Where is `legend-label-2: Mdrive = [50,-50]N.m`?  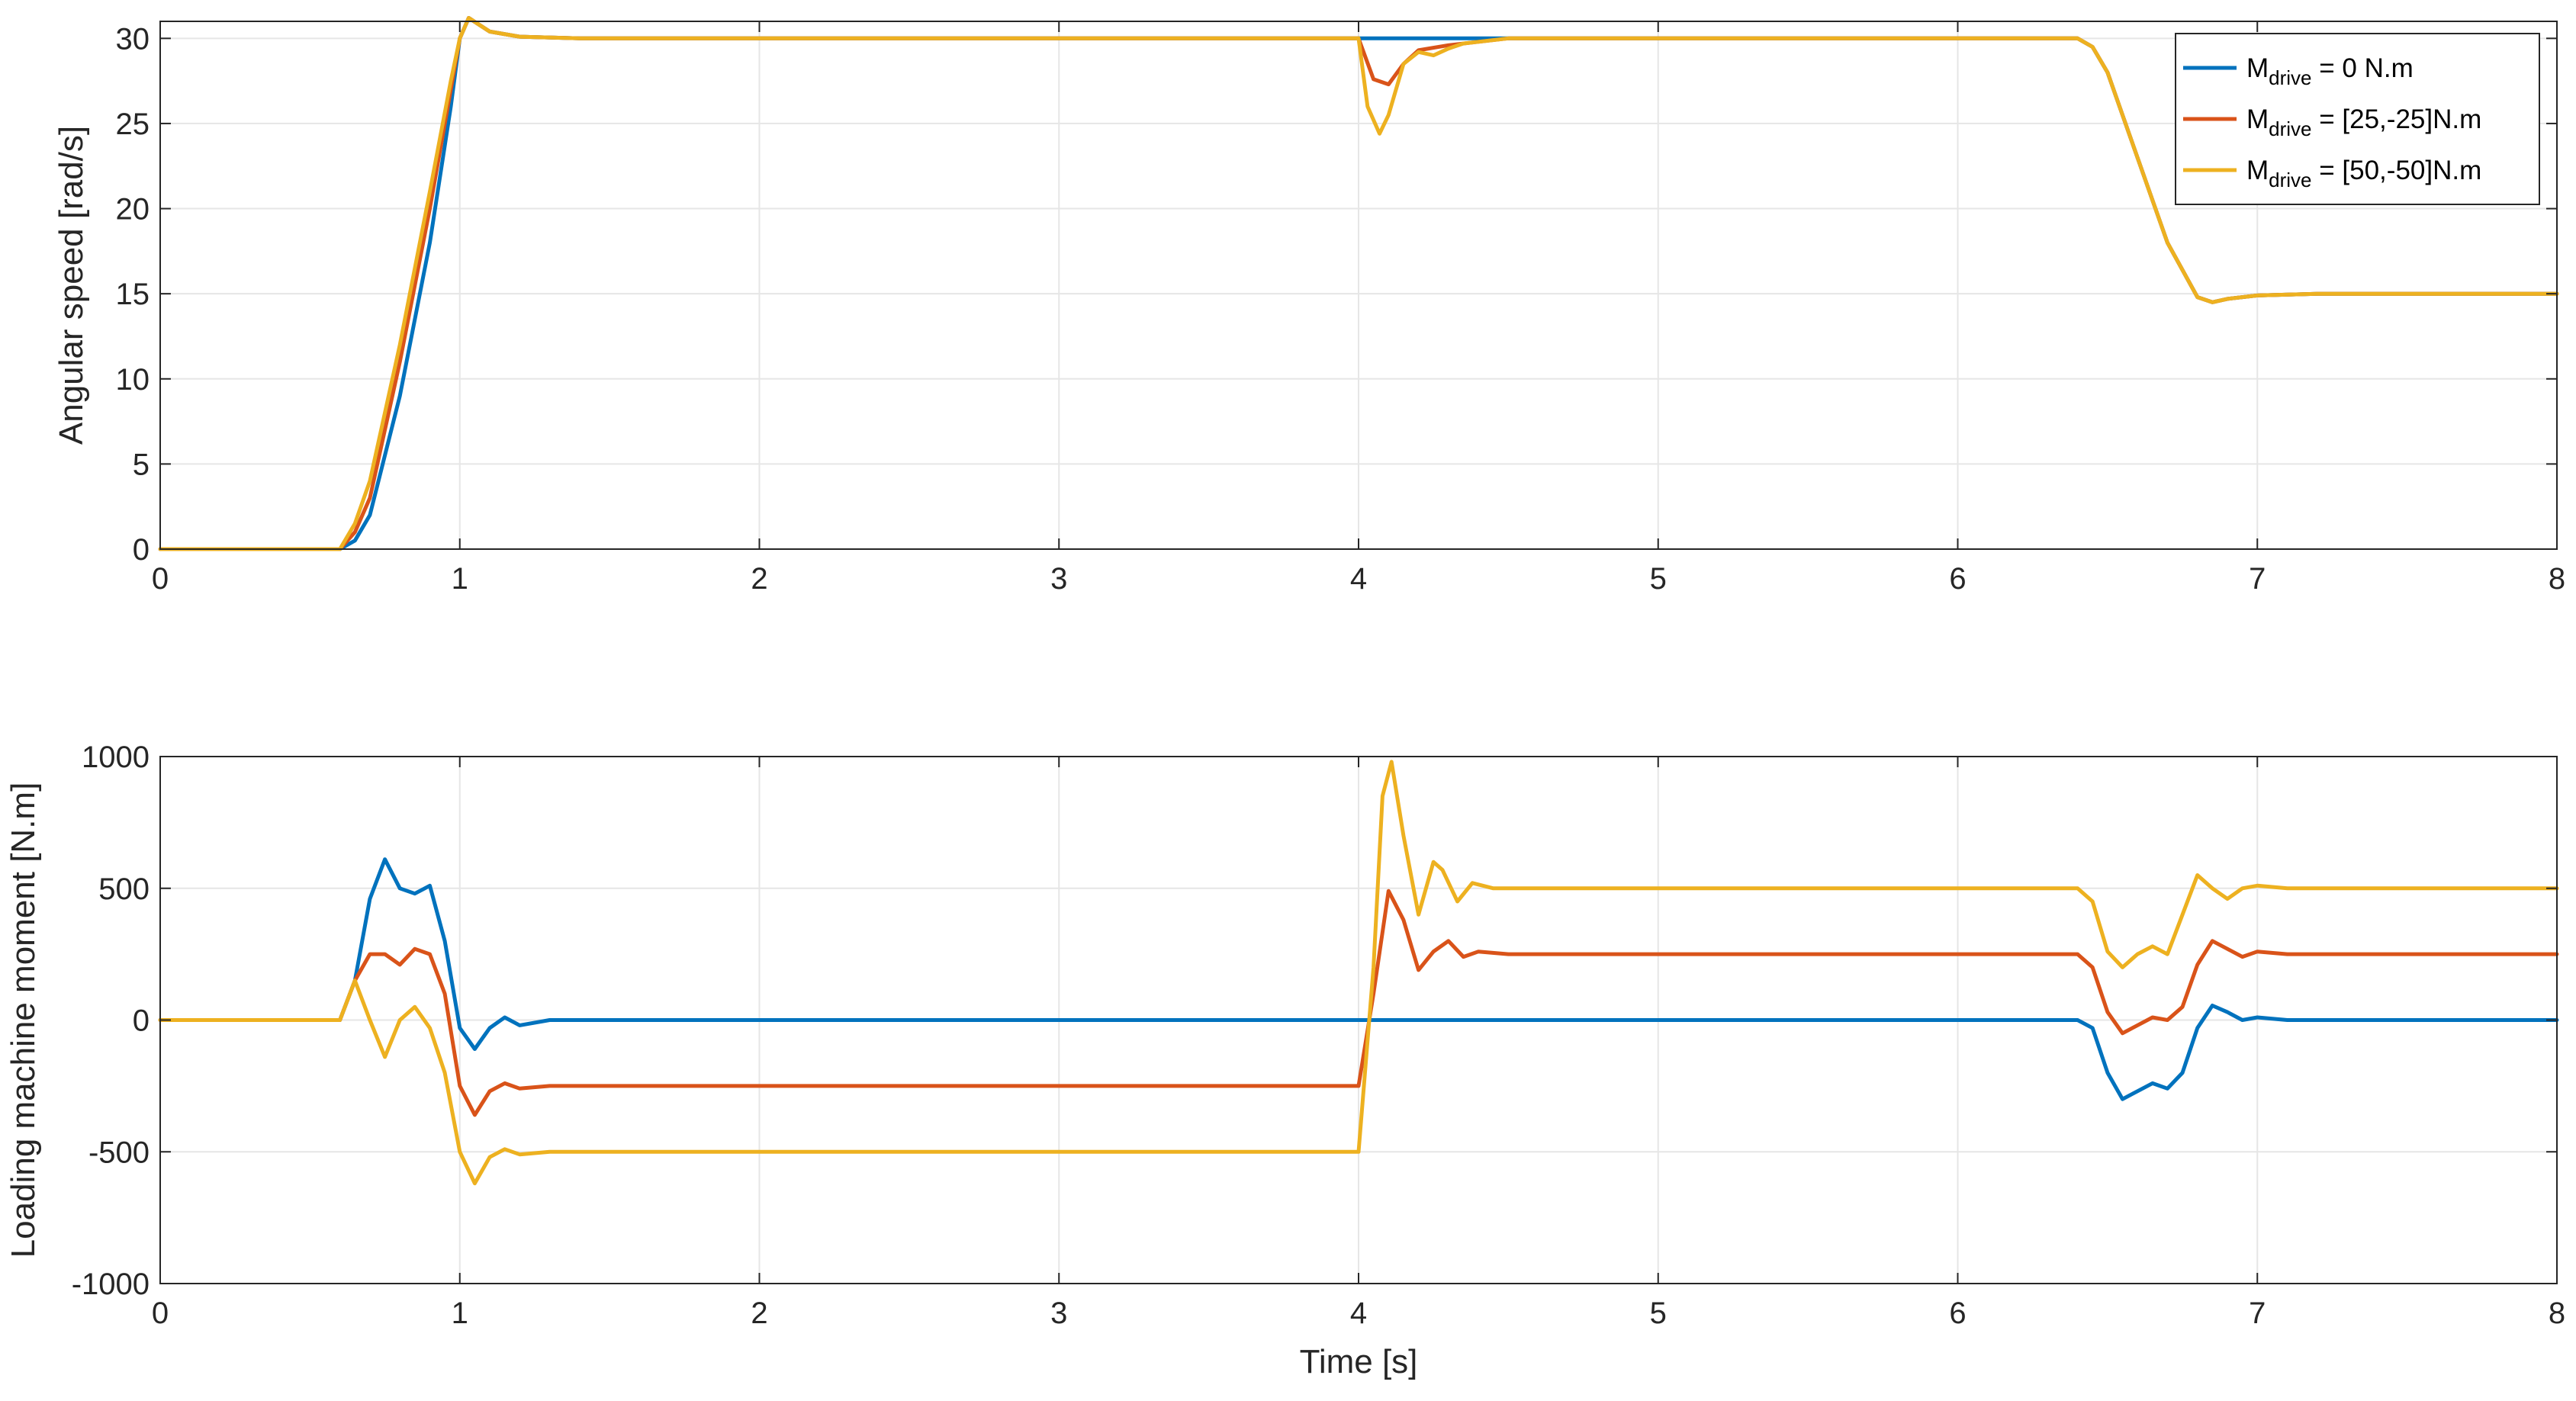
legend-label-2: Mdrive = [50,-50]N.m is located at coordinates (2364, 173).